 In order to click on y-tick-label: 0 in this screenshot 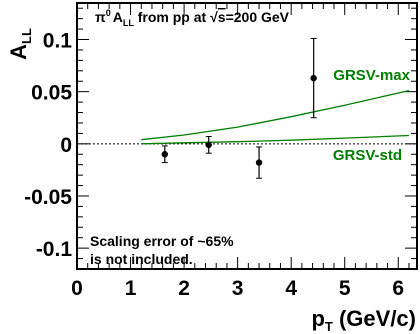, I will do `click(66, 145)`.